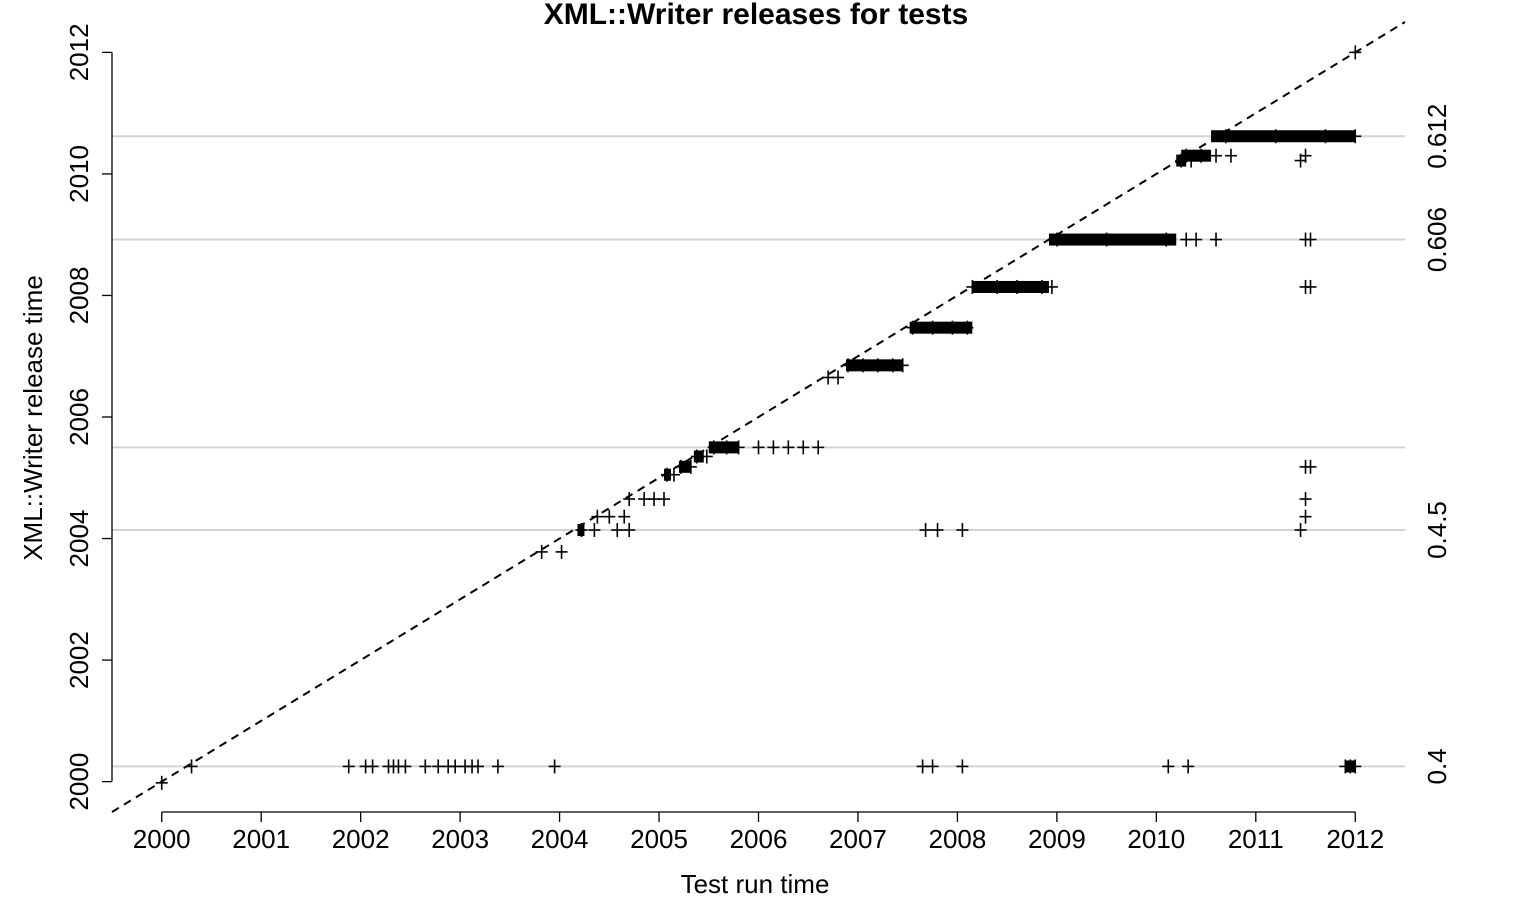 The width and height of the screenshot is (1536, 900). What do you see at coordinates (1355, 839) in the screenshot?
I see `x-tick-label: 2012` at bounding box center [1355, 839].